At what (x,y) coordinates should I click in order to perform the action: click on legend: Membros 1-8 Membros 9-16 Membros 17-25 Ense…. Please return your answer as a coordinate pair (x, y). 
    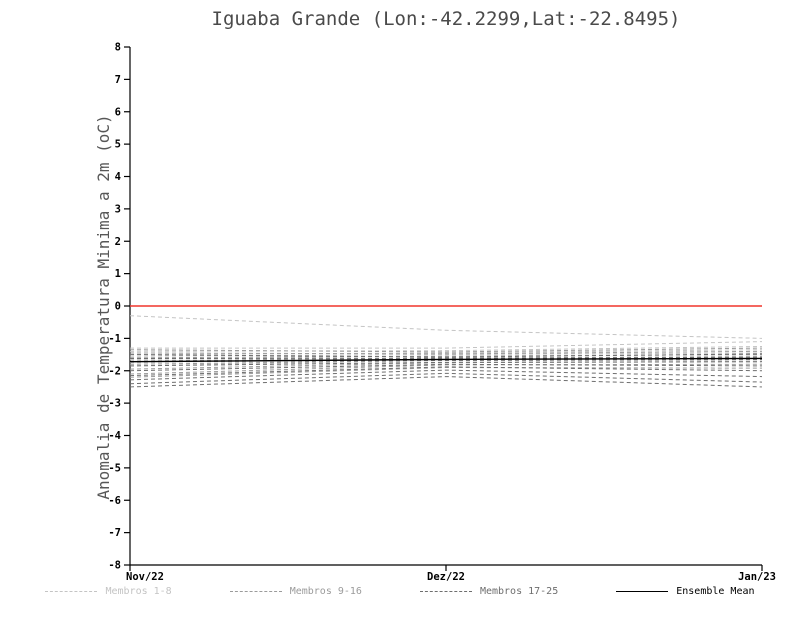
    Looking at the image, I should click on (400, 591).